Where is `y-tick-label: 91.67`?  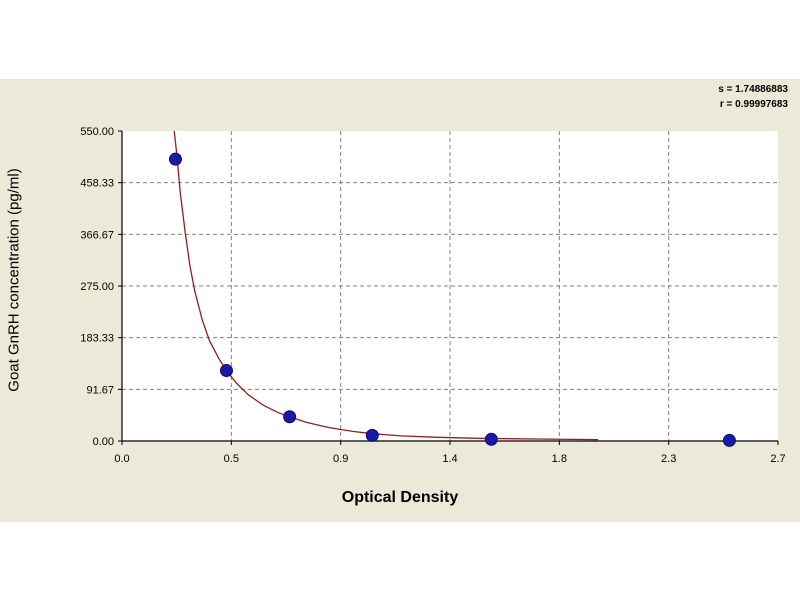
y-tick-label: 91.67 is located at coordinates (100, 390).